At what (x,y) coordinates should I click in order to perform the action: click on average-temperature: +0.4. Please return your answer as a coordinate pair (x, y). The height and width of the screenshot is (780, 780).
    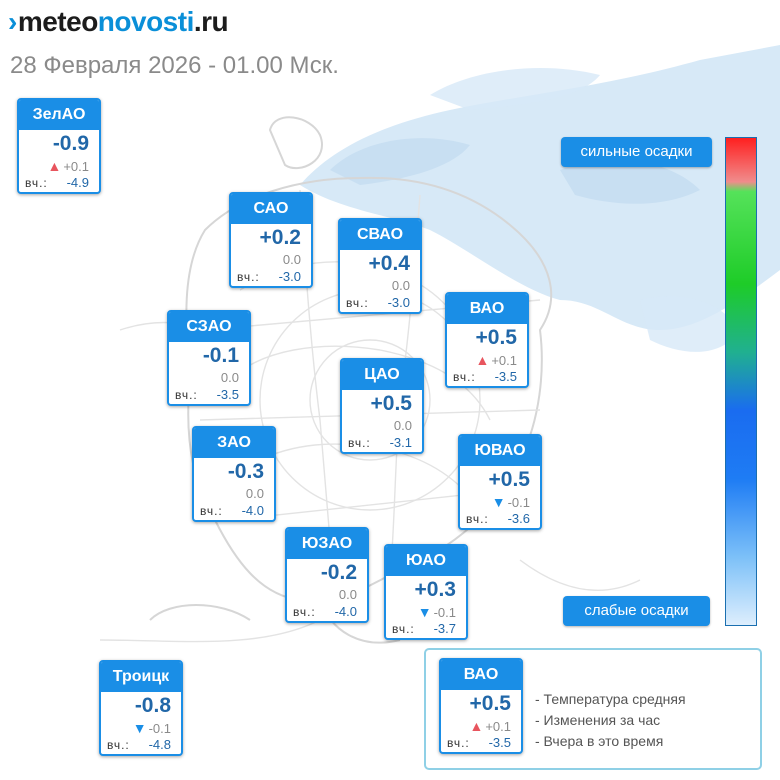
    Looking at the image, I should click on (389, 263).